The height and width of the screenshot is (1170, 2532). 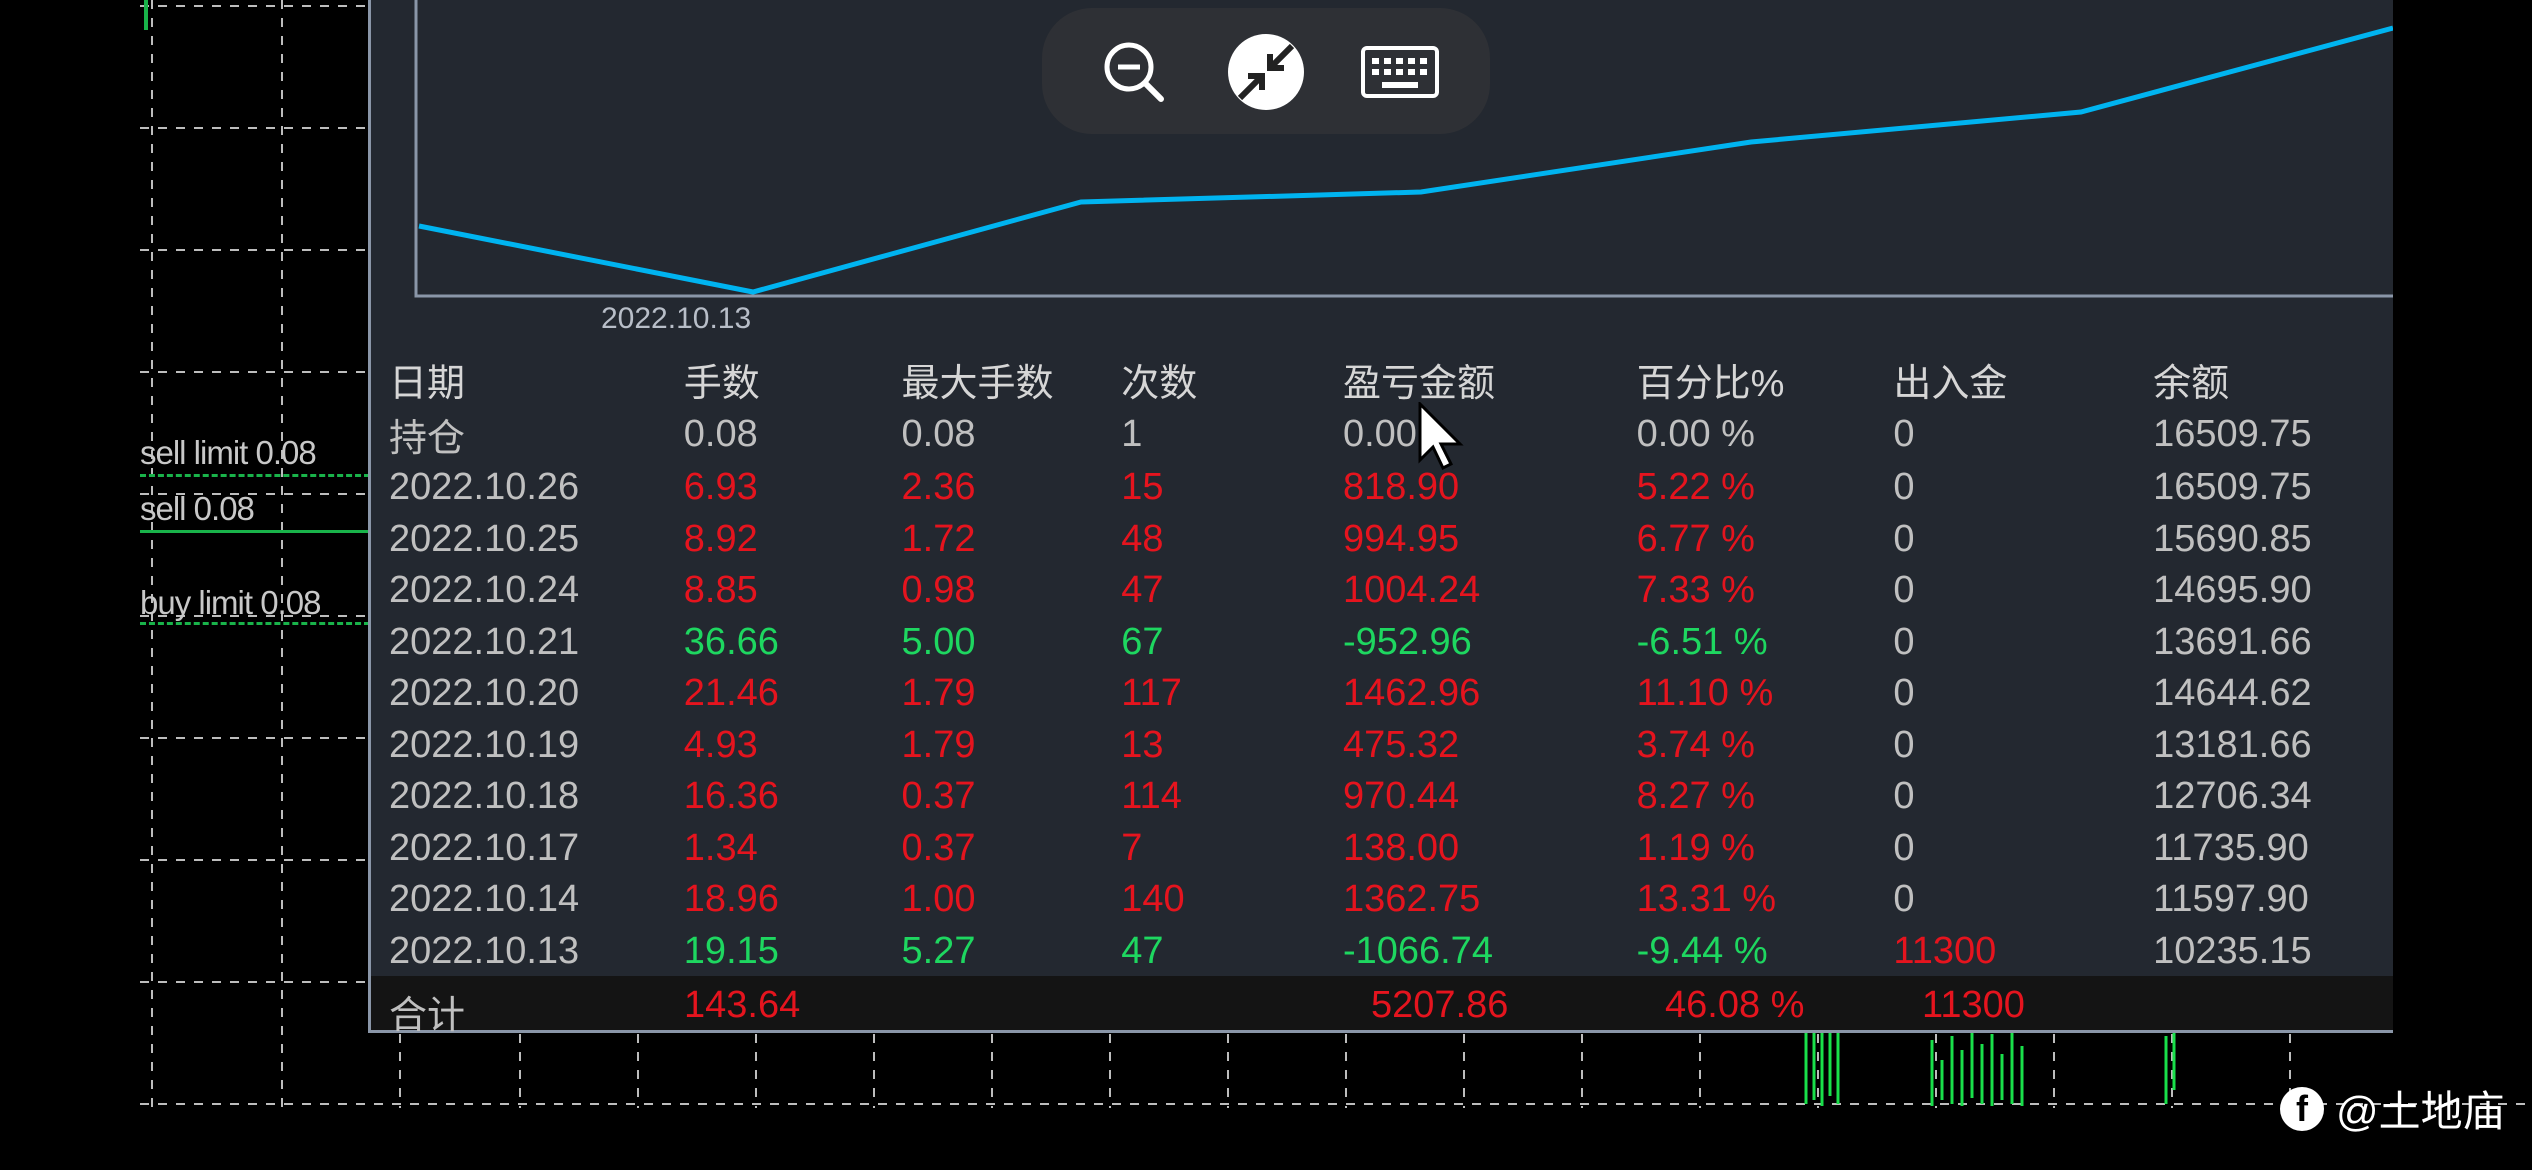 What do you see at coordinates (1441, 436) in the screenshot?
I see `mouse-cursor-icon` at bounding box center [1441, 436].